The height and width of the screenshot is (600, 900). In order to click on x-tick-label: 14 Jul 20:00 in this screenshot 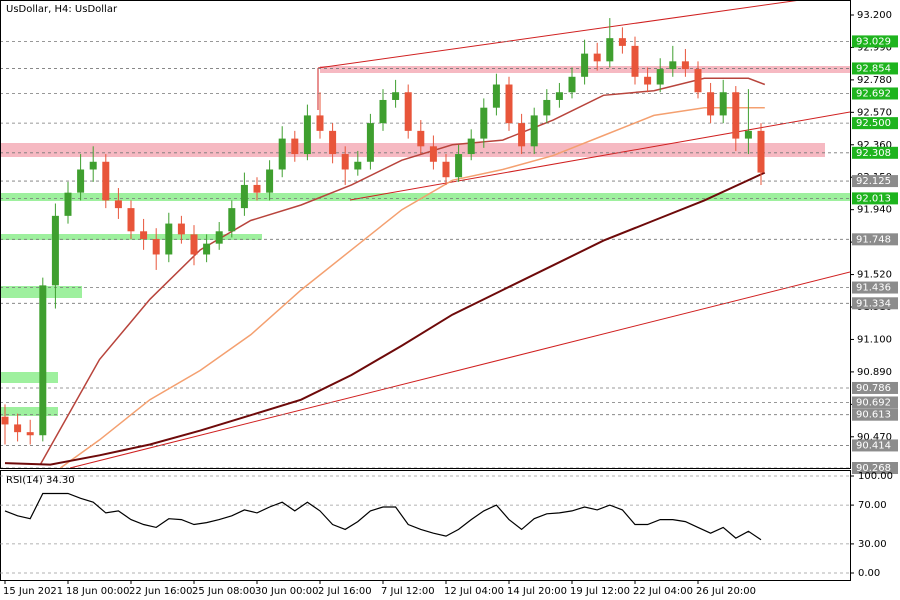, I will do `click(537, 591)`.